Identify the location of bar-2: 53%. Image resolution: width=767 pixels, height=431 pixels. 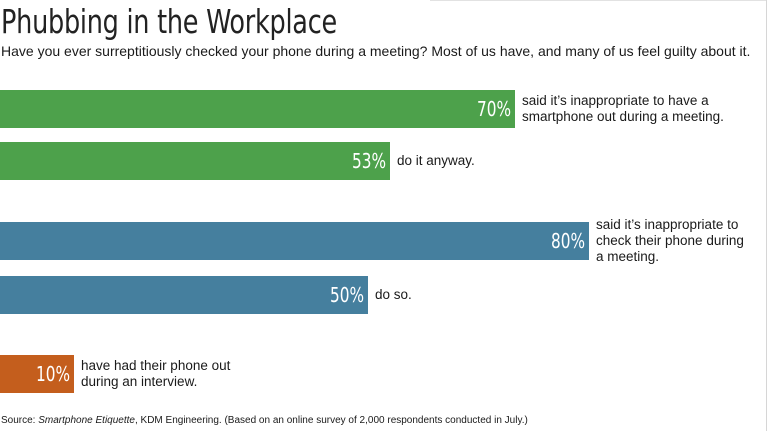
(195, 161).